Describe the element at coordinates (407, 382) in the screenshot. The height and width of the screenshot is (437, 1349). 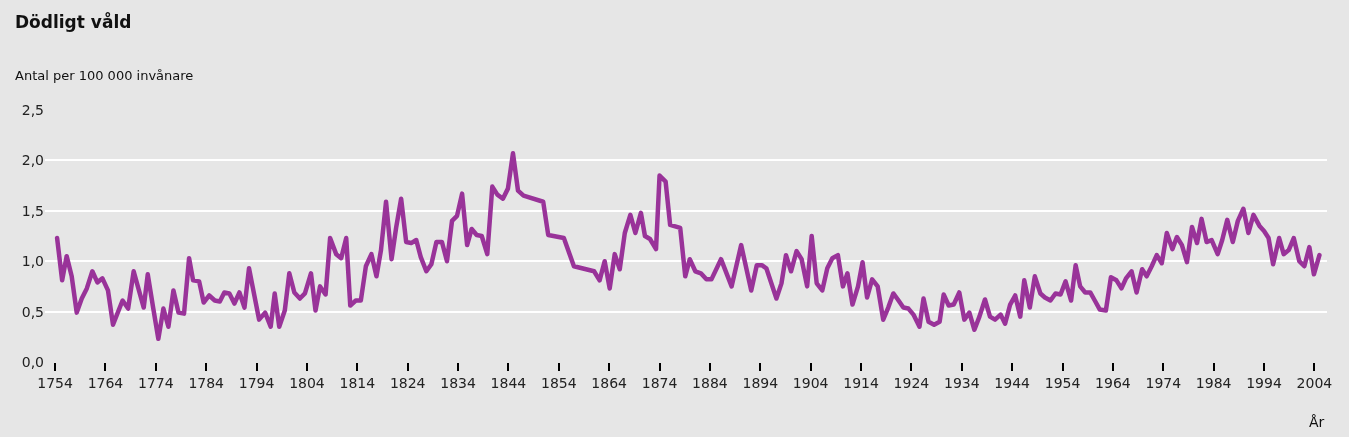
I see `x-tick-label: 1824` at that location.